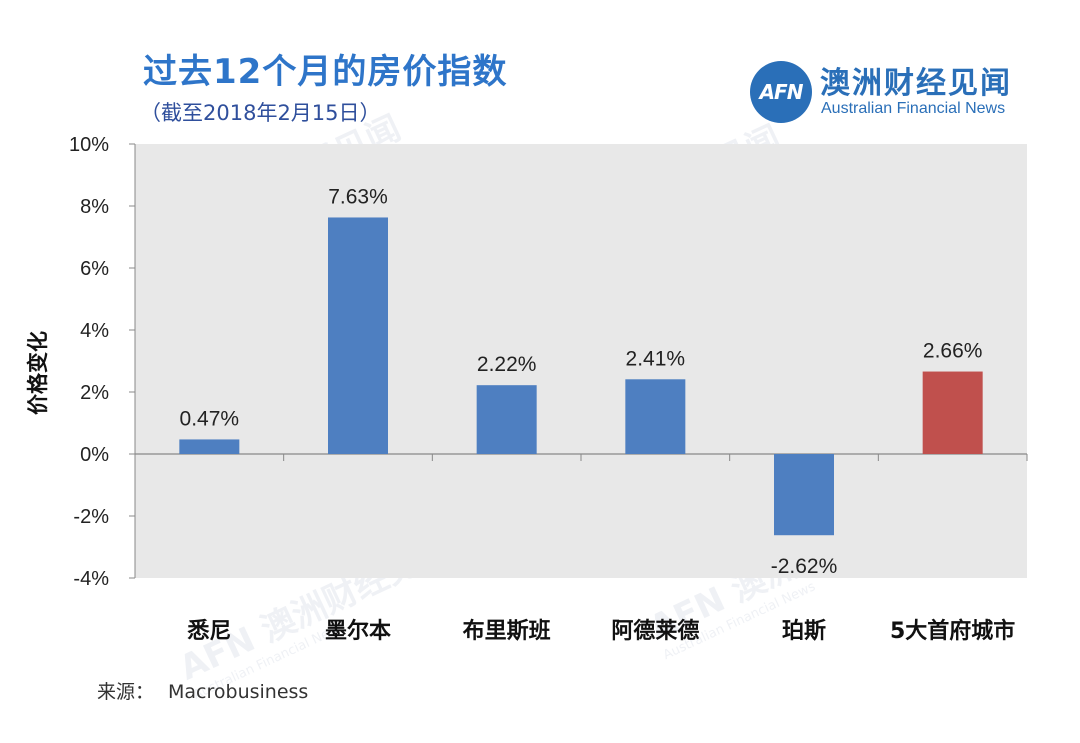 The height and width of the screenshot is (743, 1080). Describe the element at coordinates (94, 207) in the screenshot. I see `y-tick-label: 8%` at that location.